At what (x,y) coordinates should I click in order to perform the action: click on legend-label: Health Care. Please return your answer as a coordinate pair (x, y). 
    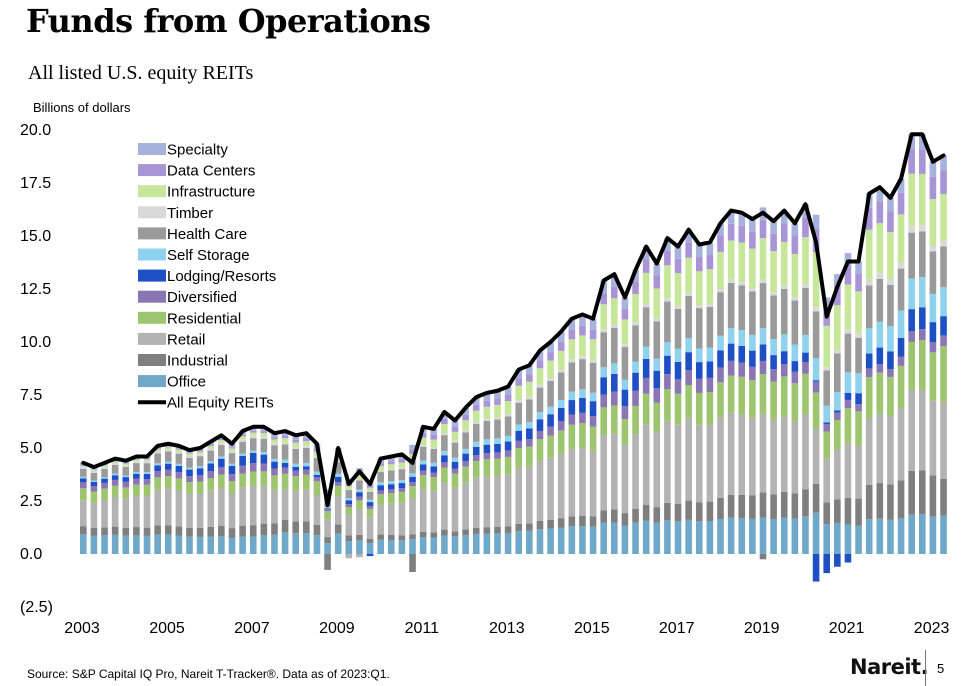
    Looking at the image, I should click on (207, 234).